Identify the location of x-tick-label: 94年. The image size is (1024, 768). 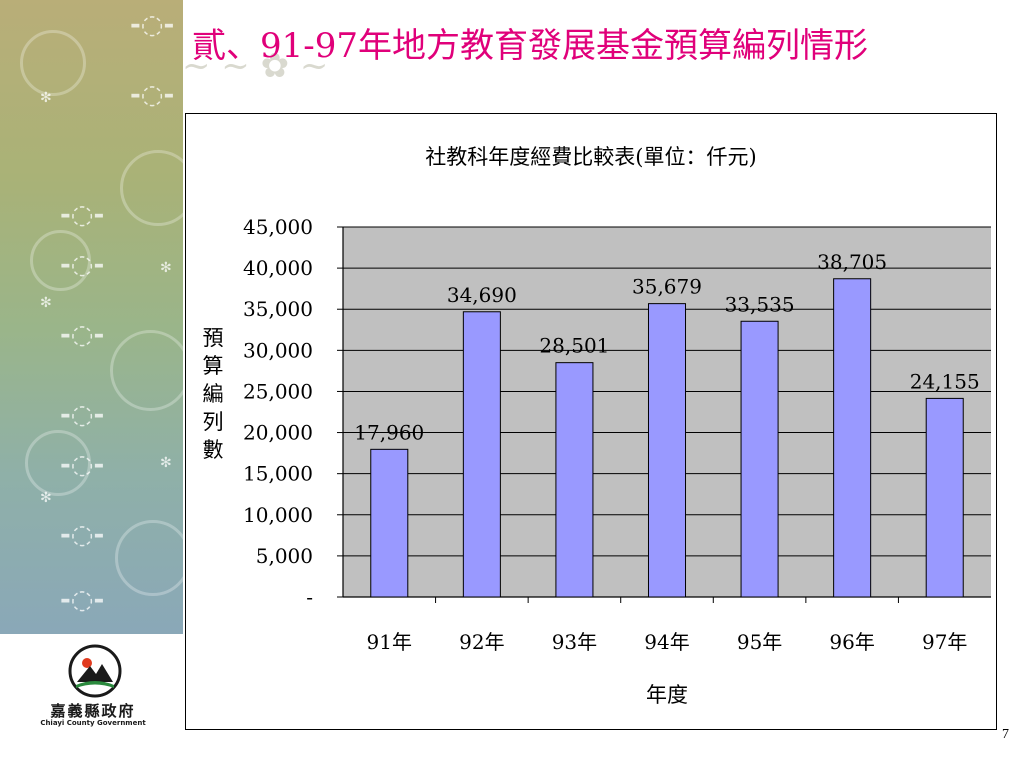
(666, 642).